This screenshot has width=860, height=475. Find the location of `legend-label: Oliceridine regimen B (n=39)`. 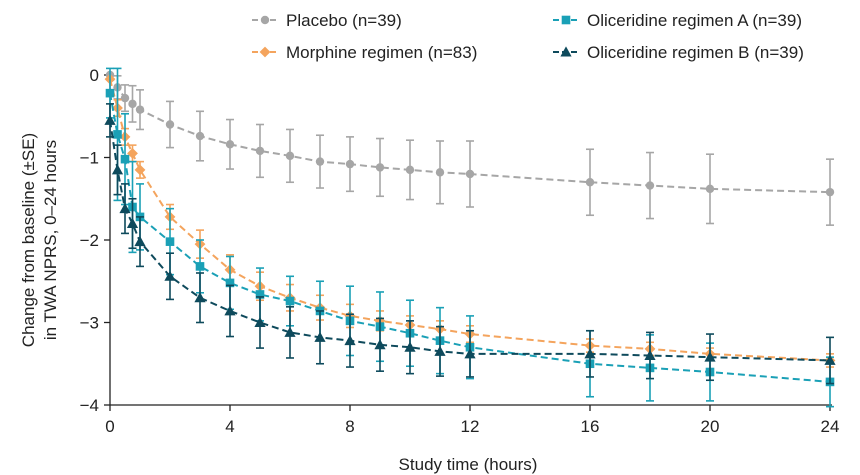

legend-label: Oliceridine regimen B (n=39) is located at coordinates (695, 52).